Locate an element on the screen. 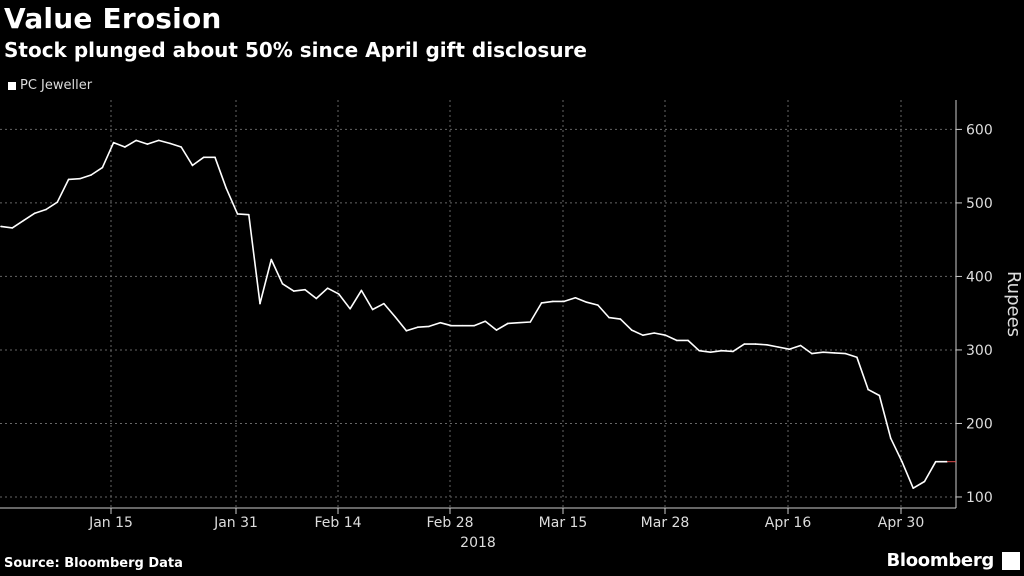 The height and width of the screenshot is (576, 1024). brand-logo: Bloomberg is located at coordinates (940, 560).